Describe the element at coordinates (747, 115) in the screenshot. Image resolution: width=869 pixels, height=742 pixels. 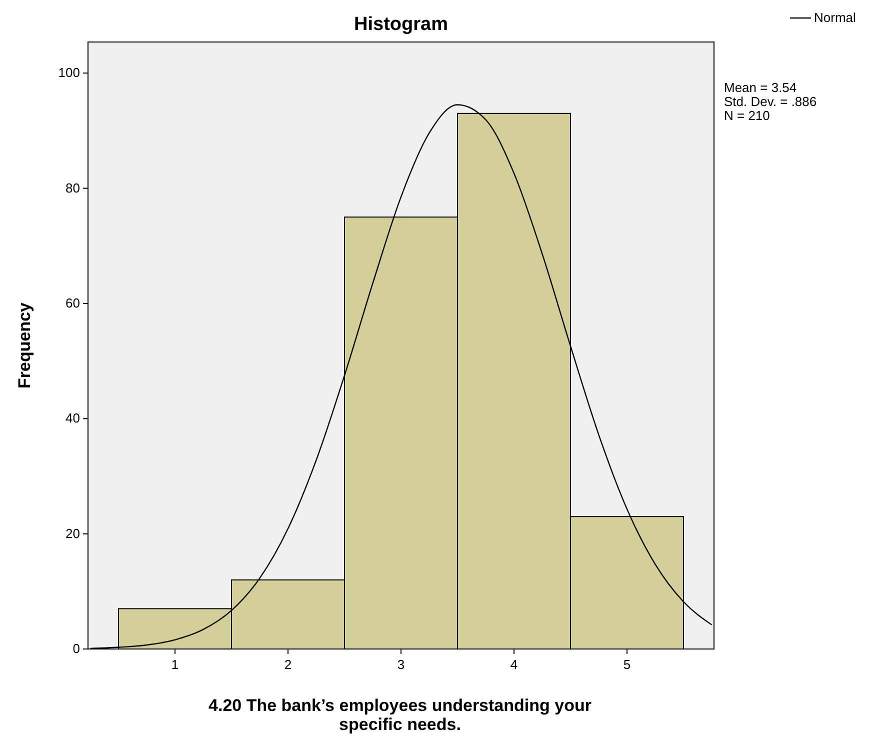
I see `text: N = 210` at that location.